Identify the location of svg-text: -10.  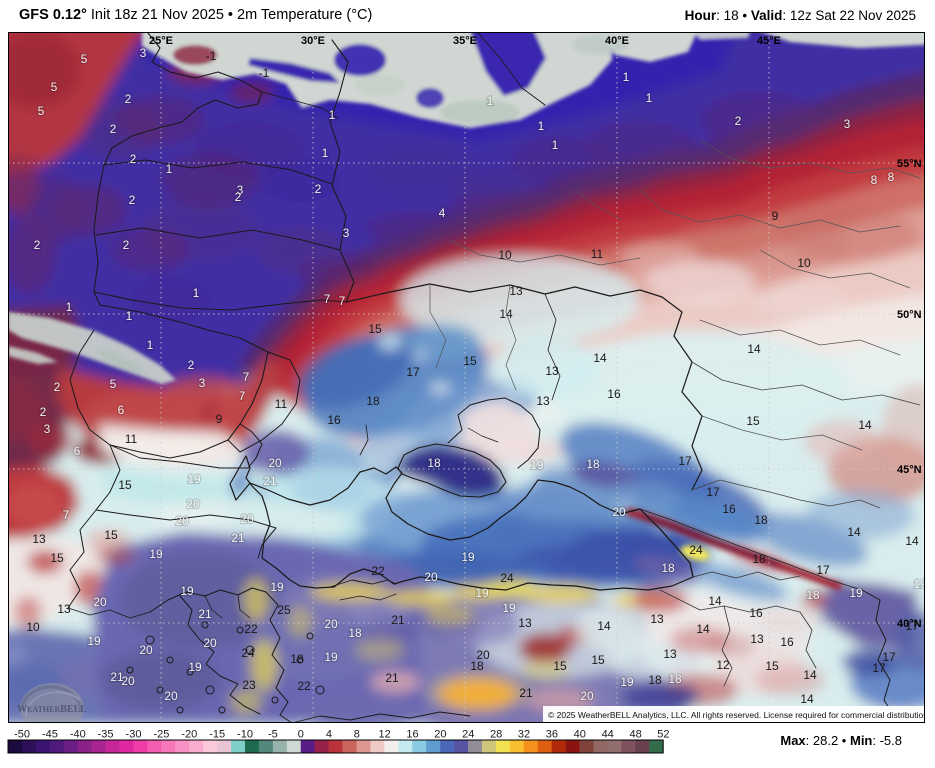
(245, 735).